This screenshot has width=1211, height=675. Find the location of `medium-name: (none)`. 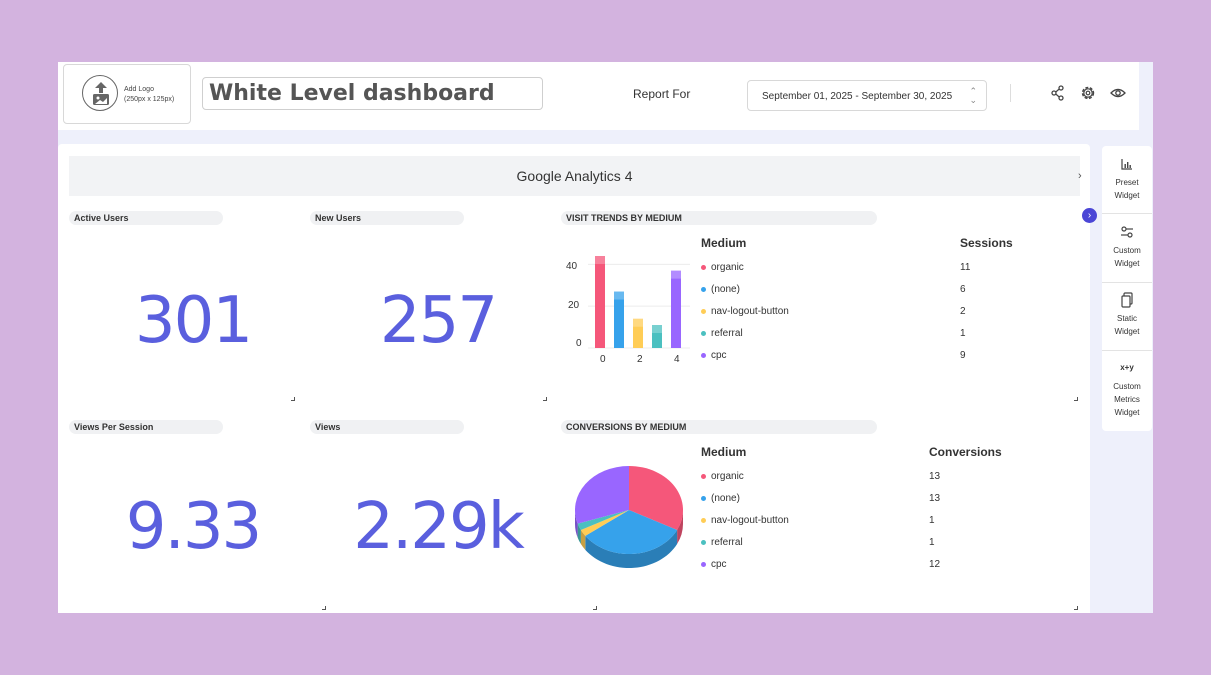

medium-name: (none) is located at coordinates (725, 498).